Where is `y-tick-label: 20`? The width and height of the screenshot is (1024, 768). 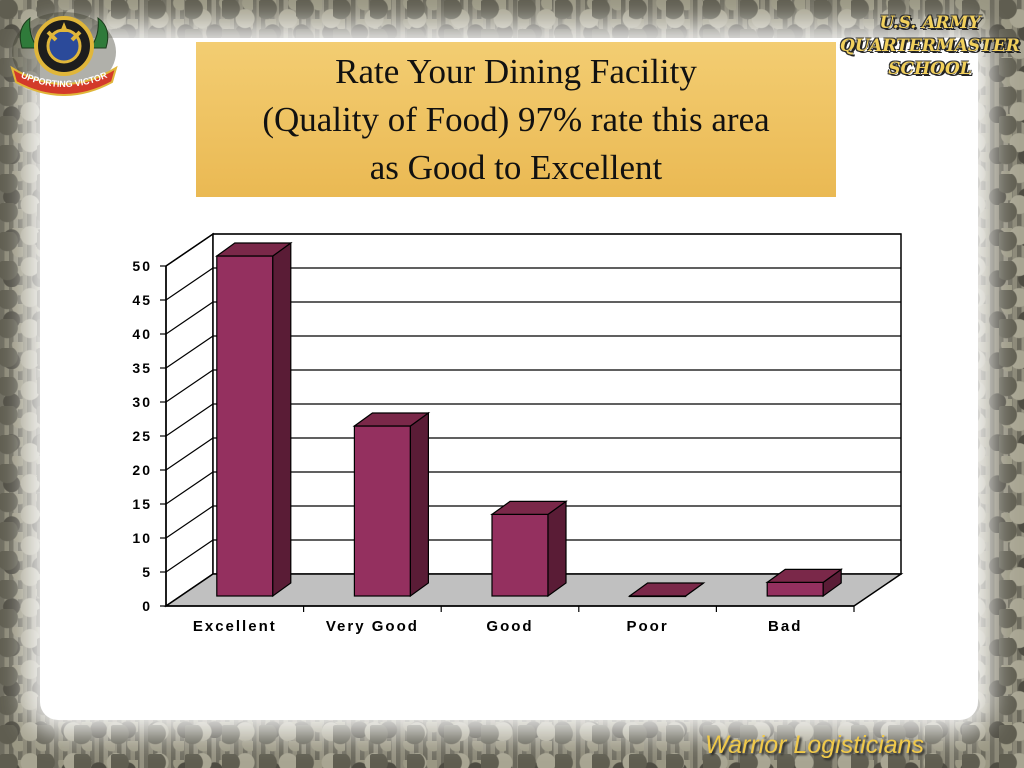 y-tick-label: 20 is located at coordinates (142, 470).